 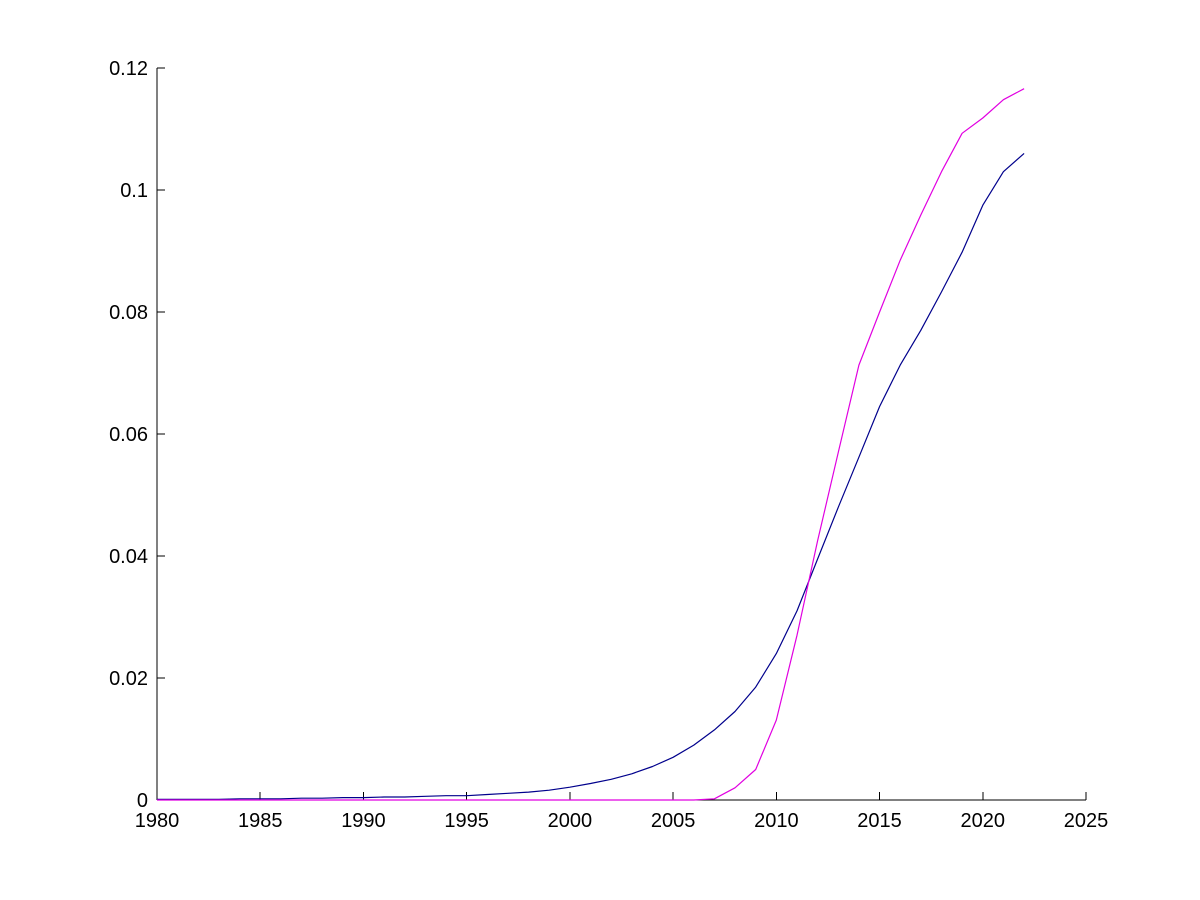 I want to click on x-tick-label: 1985, so click(x=260, y=821).